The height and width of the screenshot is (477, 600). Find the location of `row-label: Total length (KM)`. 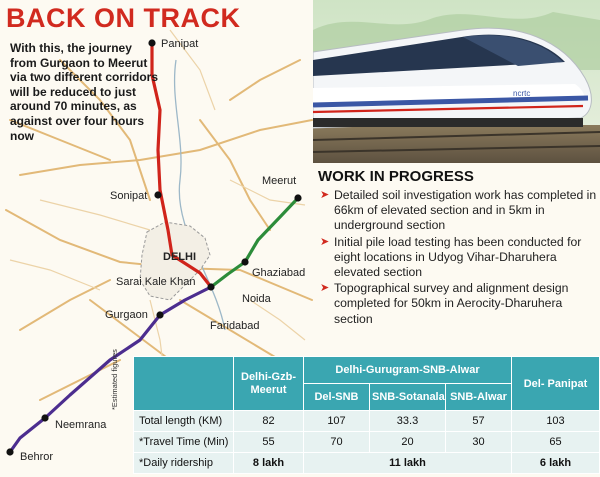

row-label: Total length (KM) is located at coordinates (183, 421).